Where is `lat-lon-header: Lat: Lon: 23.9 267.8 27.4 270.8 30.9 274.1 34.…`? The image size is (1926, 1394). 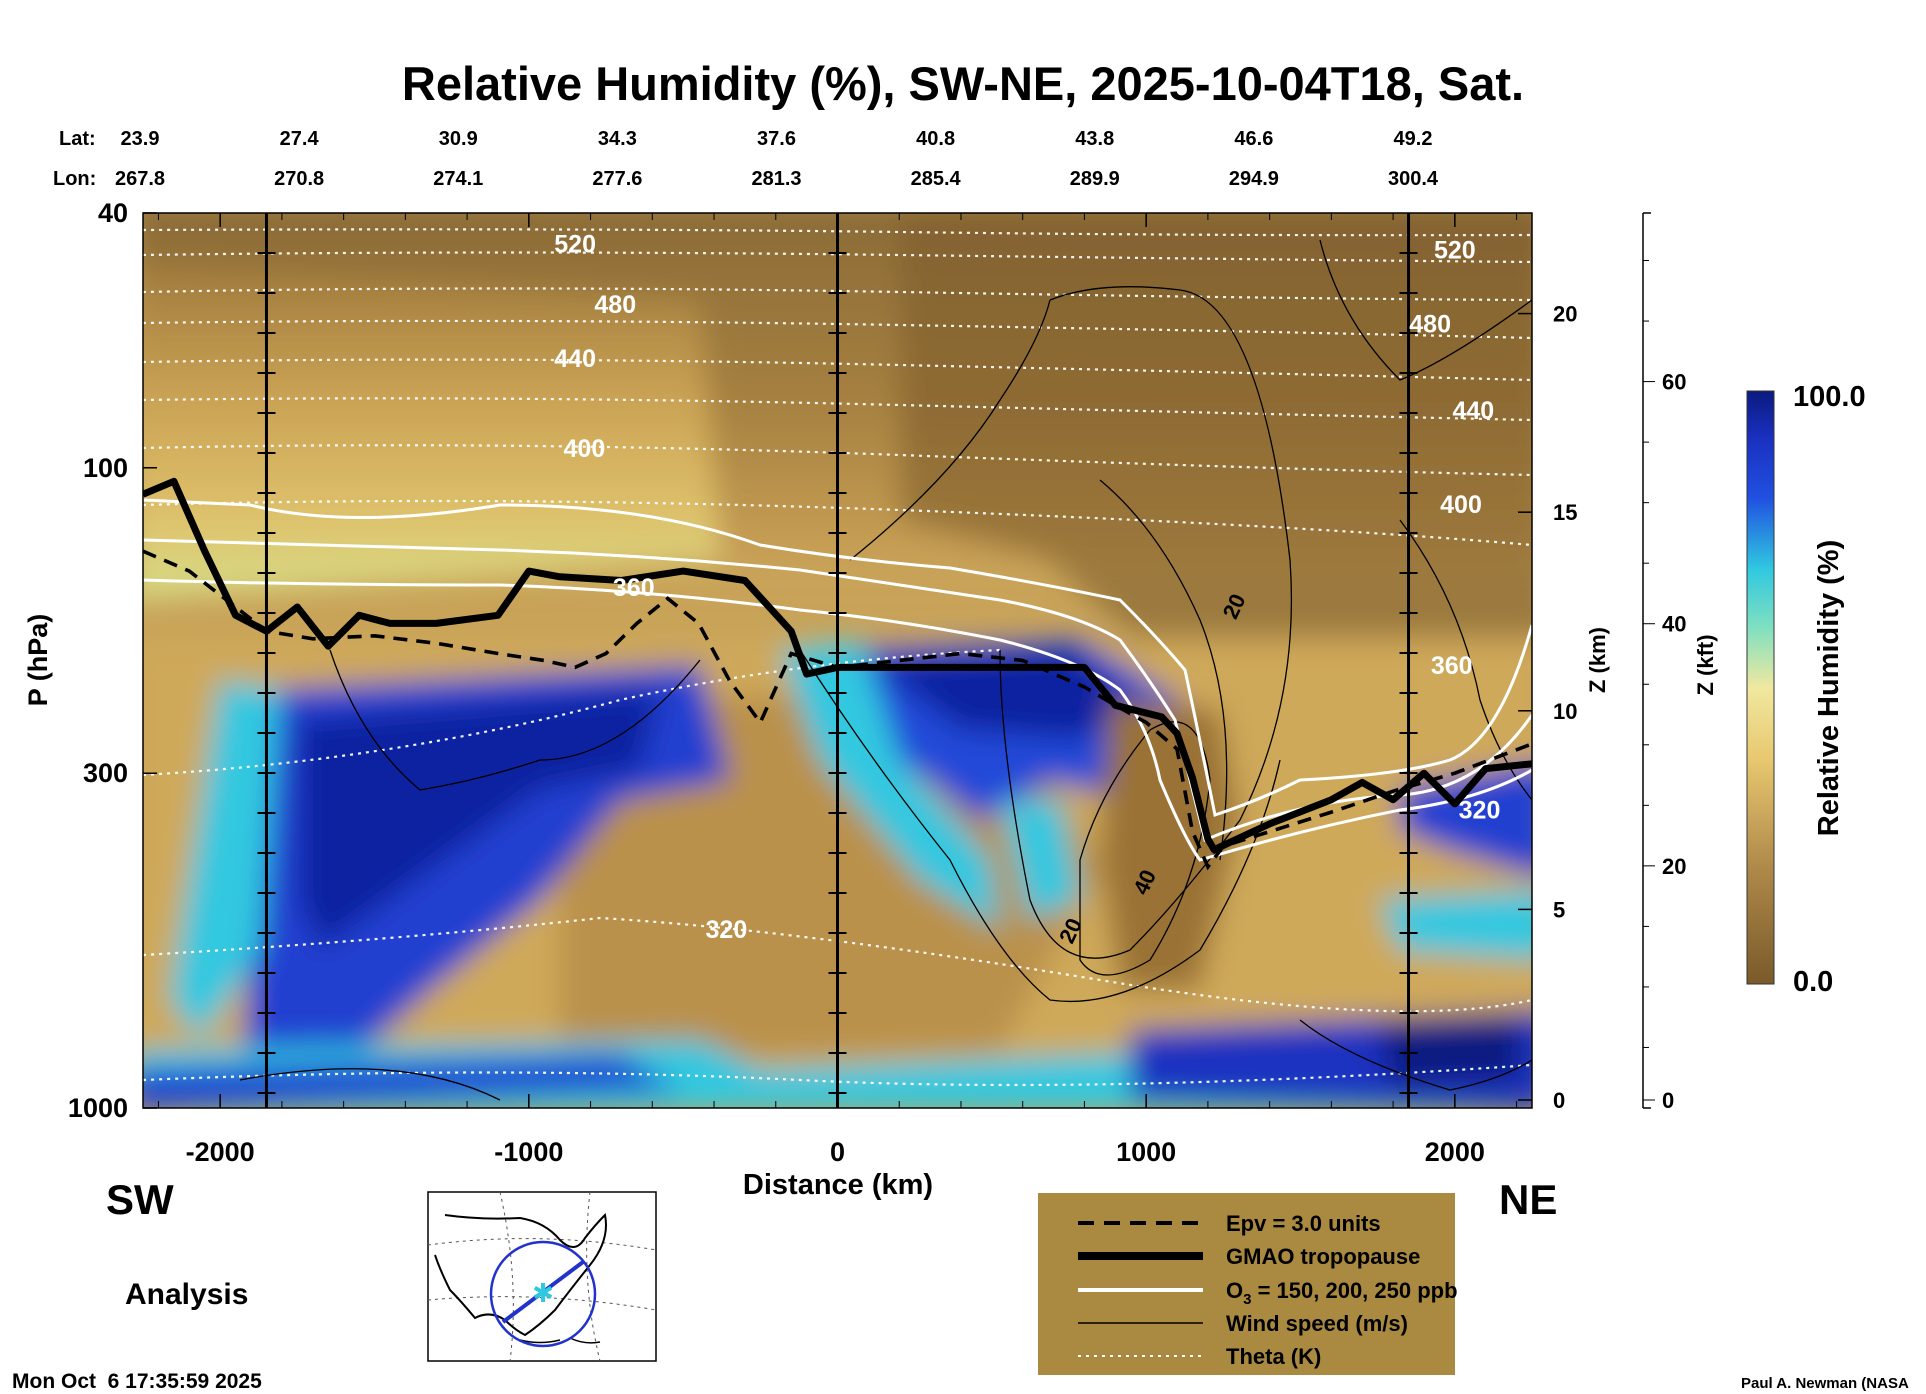
lat-lon-header: Lat: Lon: 23.9 267.8 27.4 270.8 30.9 274.1 34.… is located at coordinates (746, 159).